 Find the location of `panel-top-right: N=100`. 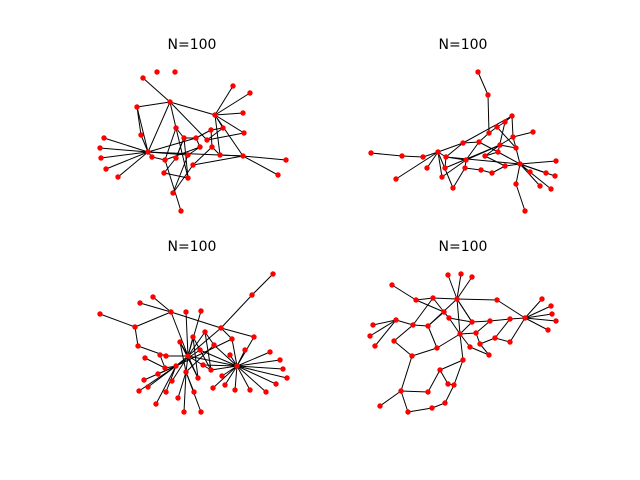

panel-top-right: N=100 is located at coordinates (463, 125).